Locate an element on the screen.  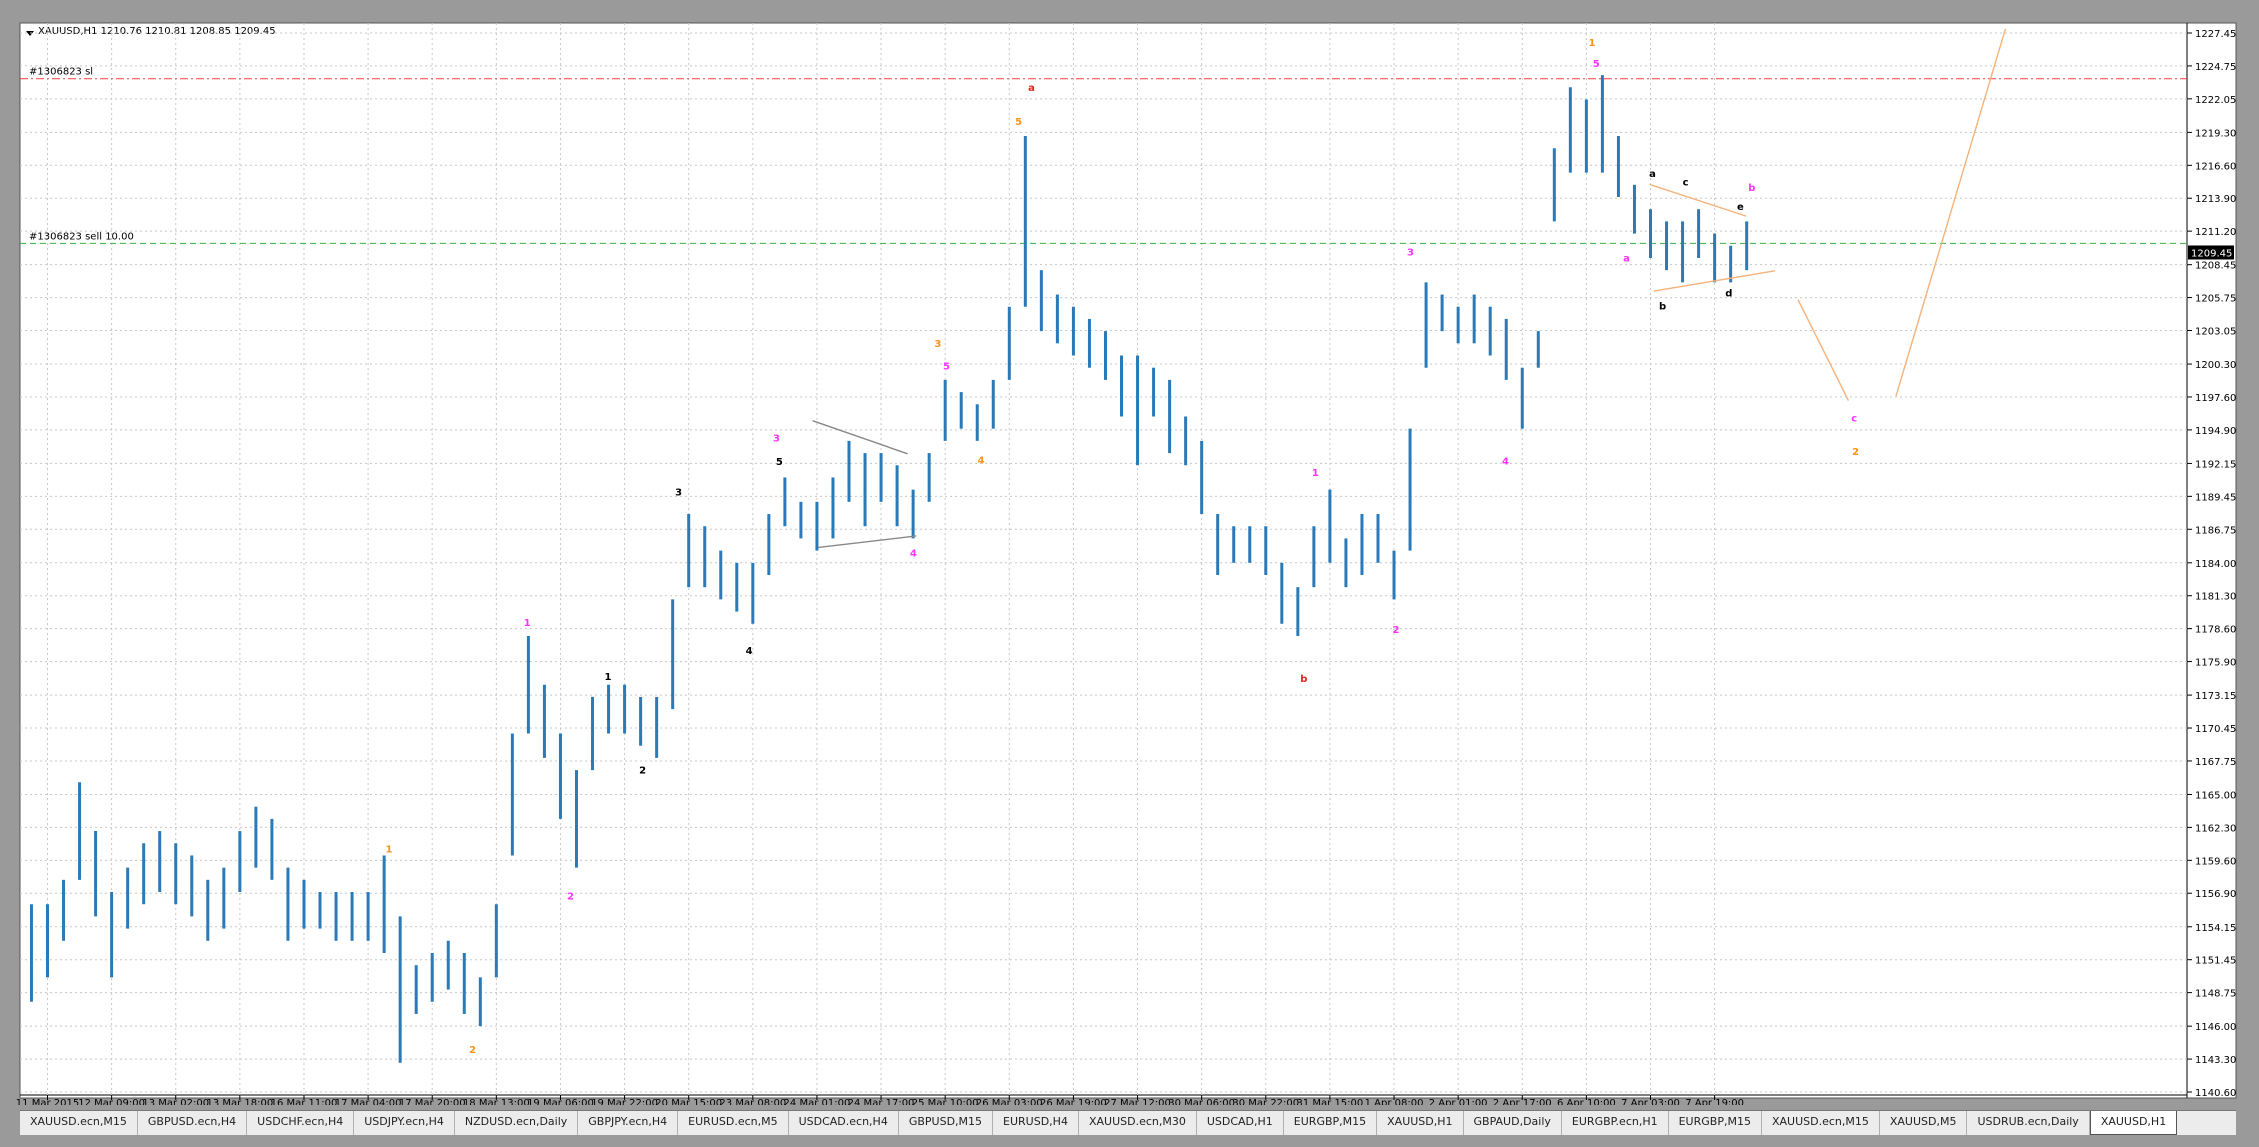
y-tick-label: 1208.45 is located at coordinates (2215, 266).